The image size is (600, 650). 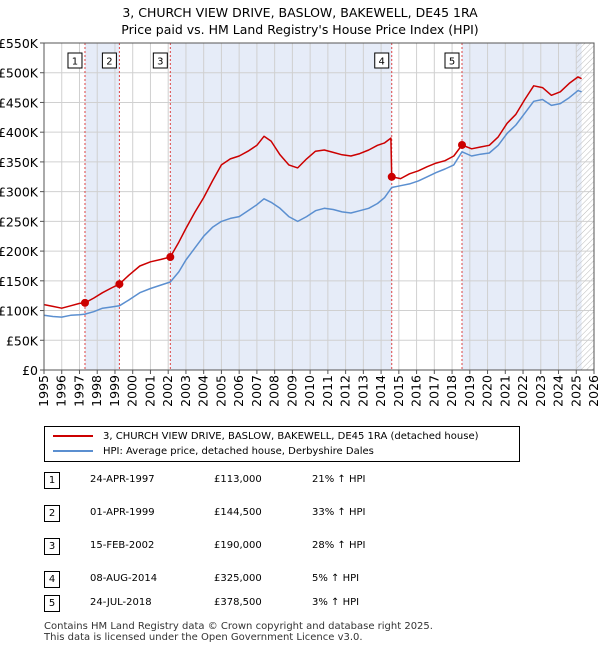 What do you see at coordinates (203, 391) in the screenshot?
I see `x-tick-label: 2004` at bounding box center [203, 391].